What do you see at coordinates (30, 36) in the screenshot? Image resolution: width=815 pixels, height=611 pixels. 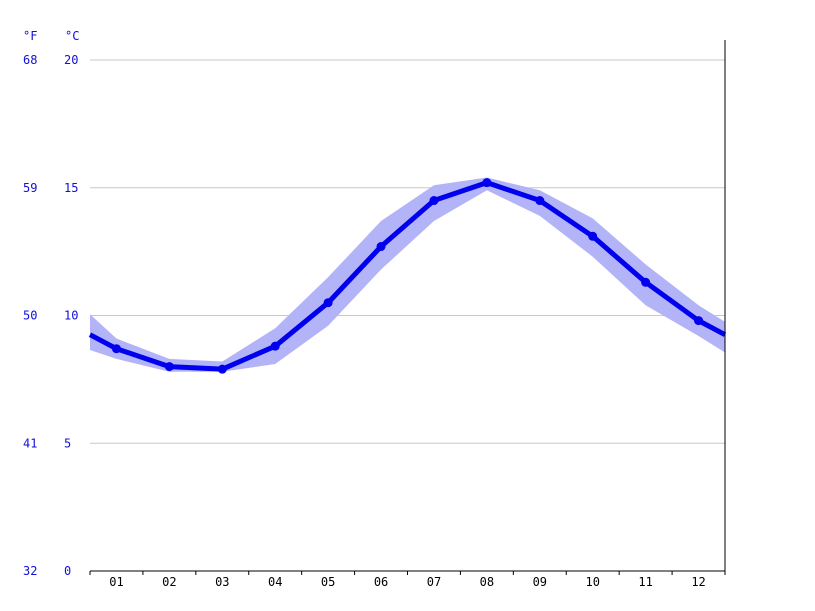 I see `fahrenheit-unit-label: °F` at bounding box center [30, 36].